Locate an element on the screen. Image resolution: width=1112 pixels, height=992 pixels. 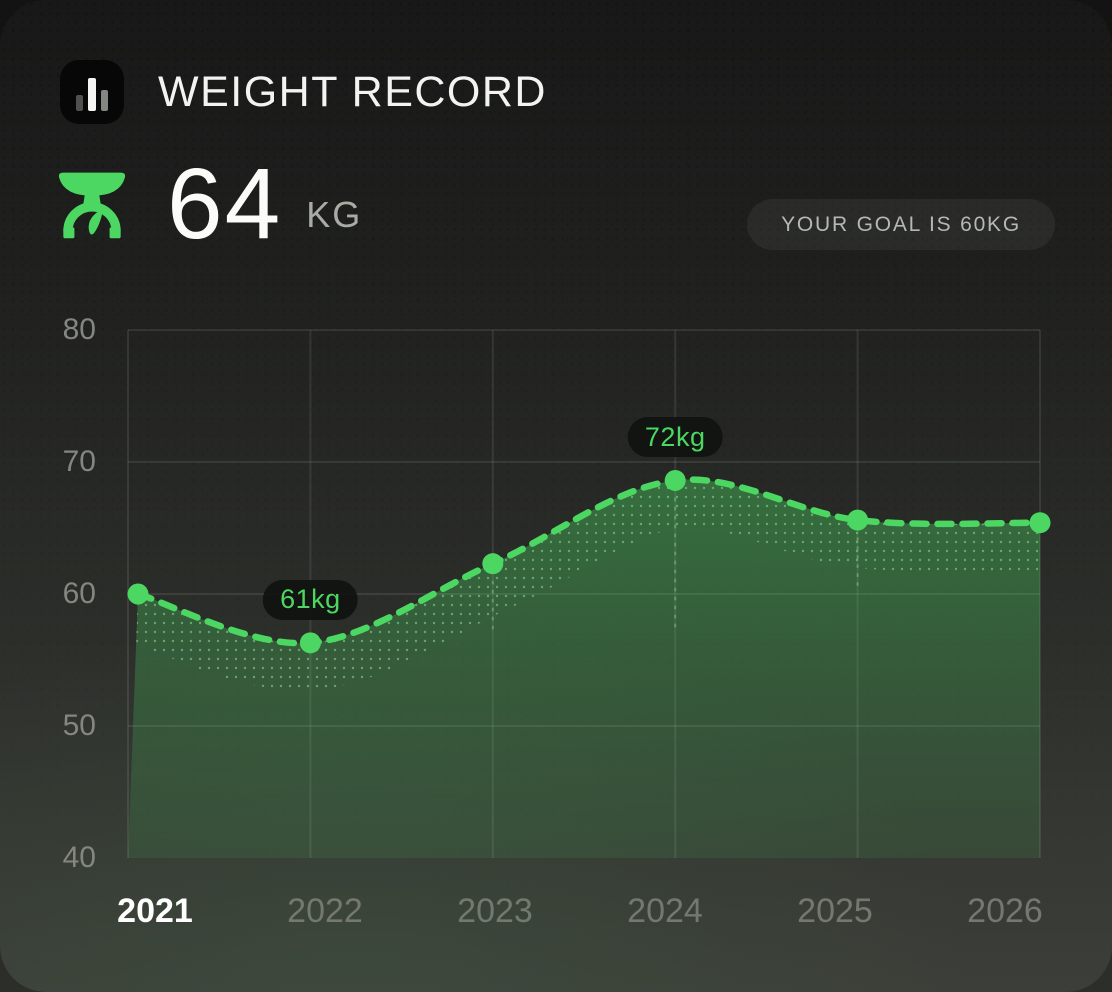
current-weight: 64 KG is located at coordinates (209, 204).